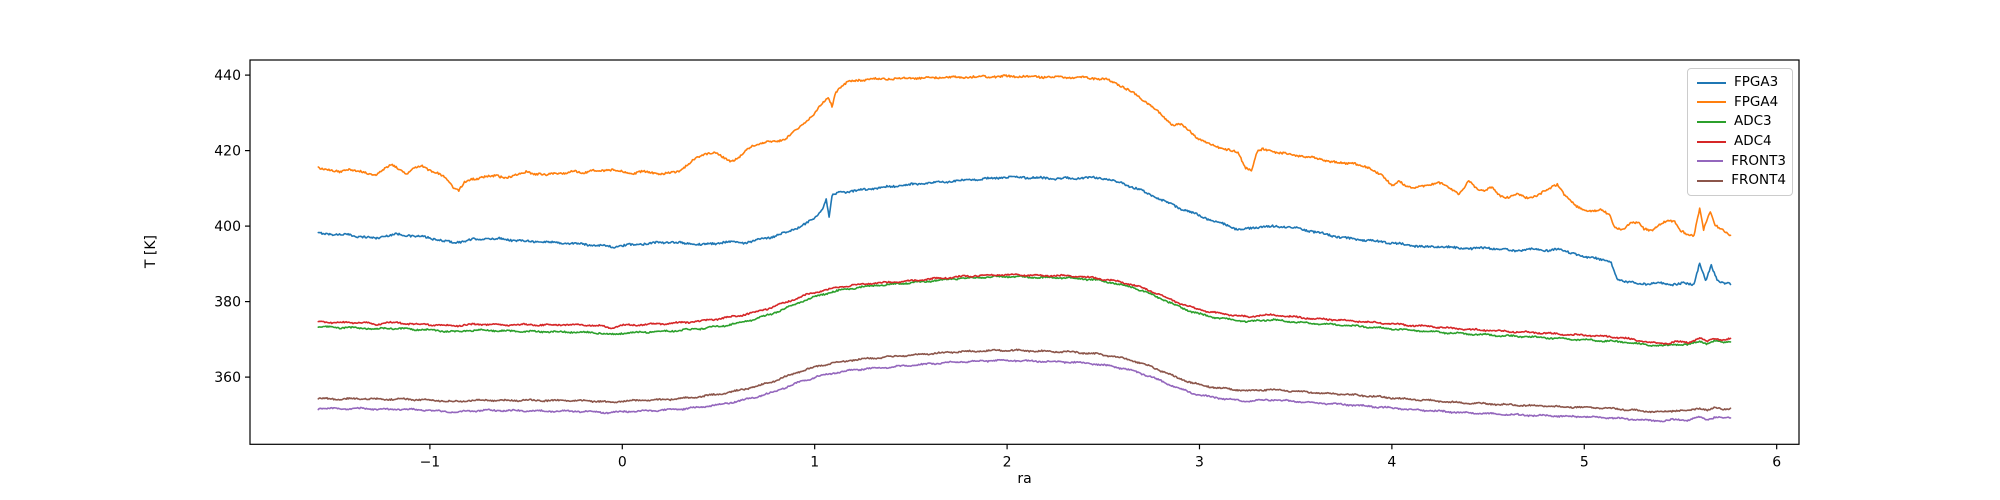  I want to click on x-tick-label: 3, so click(1199, 462).